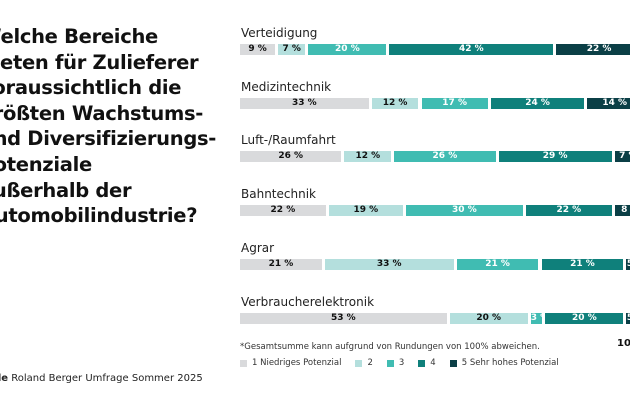 The image size is (630, 412). What do you see at coordinates (286, 87) in the screenshot?
I see `category-label: Medizintechnik` at bounding box center [286, 87].